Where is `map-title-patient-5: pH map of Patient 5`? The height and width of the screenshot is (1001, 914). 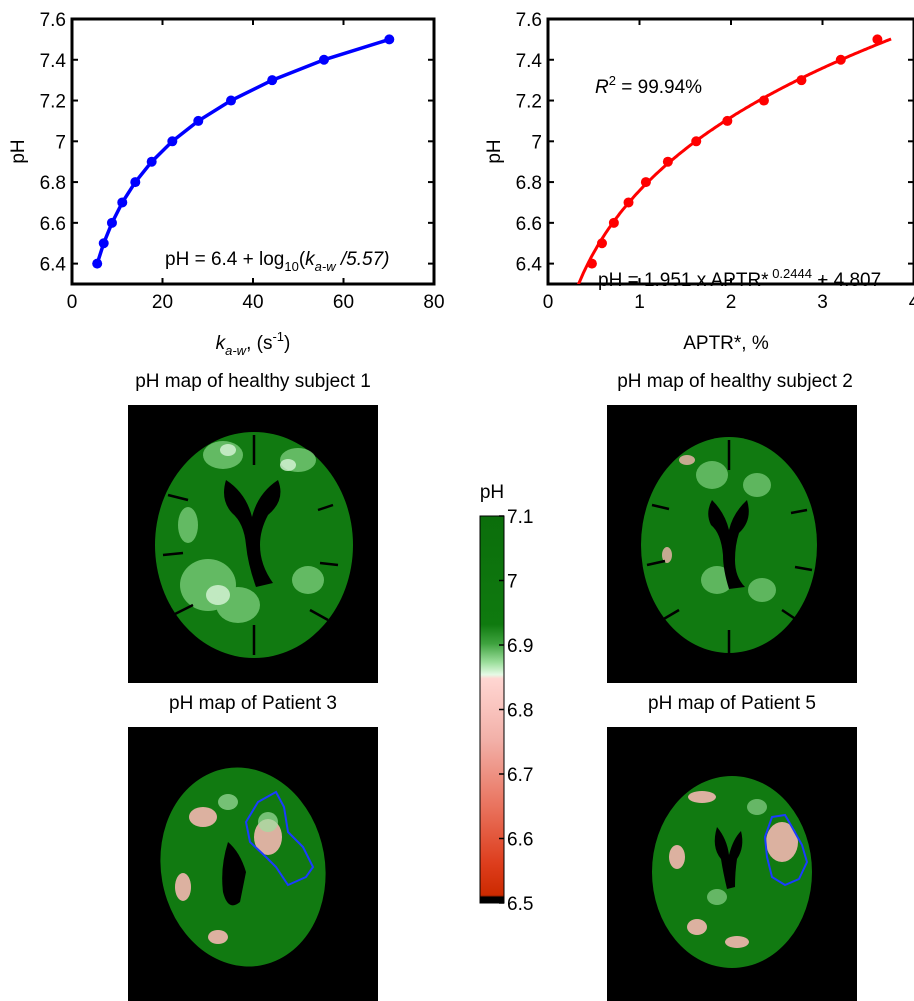
map-title-patient-5: pH map of Patient 5 is located at coordinates (732, 703).